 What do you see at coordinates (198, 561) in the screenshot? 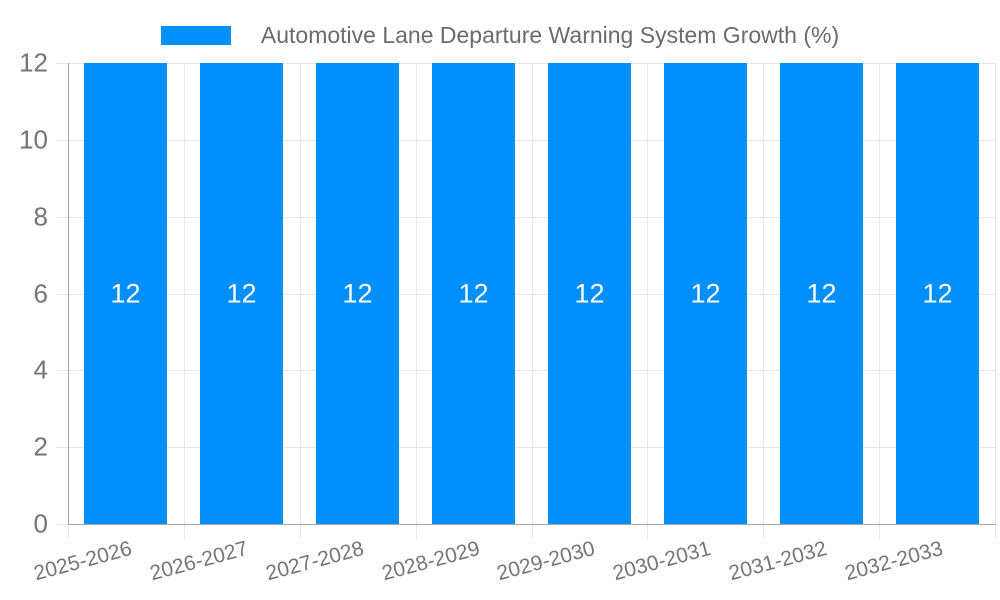
I see `x-axis-label: 2026-2027` at bounding box center [198, 561].